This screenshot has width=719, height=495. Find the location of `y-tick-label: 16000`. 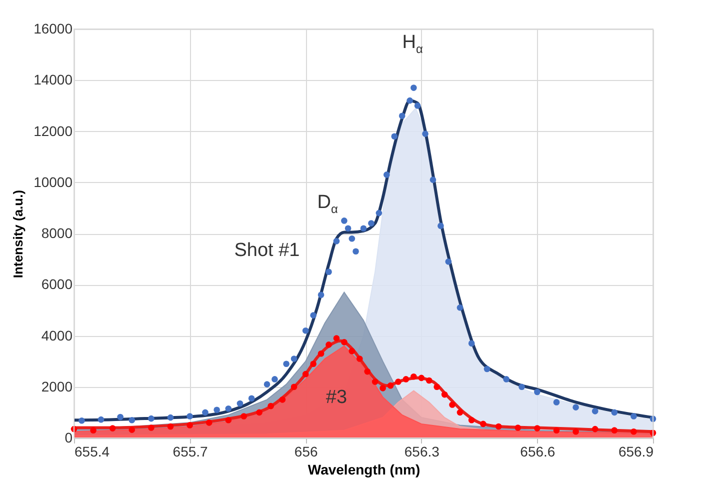

y-tick-label: 16000 is located at coordinates (53, 28).